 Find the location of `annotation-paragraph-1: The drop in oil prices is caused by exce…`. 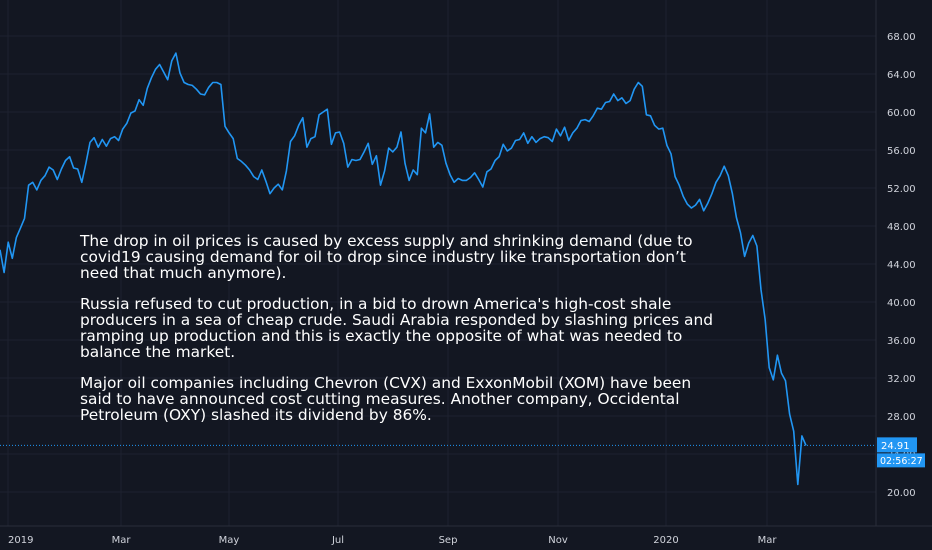

annotation-paragraph-1: The drop in oil prices is caused by exce… is located at coordinates (386, 257).